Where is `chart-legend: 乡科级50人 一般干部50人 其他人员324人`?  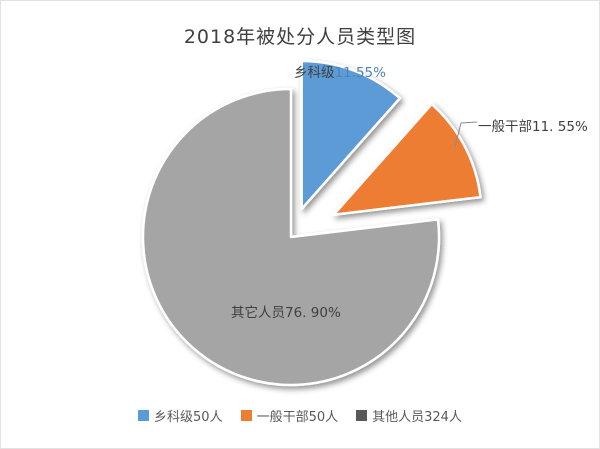
chart-legend: 乡科级50人 一般干部50人 其他人员324人 is located at coordinates (300, 415).